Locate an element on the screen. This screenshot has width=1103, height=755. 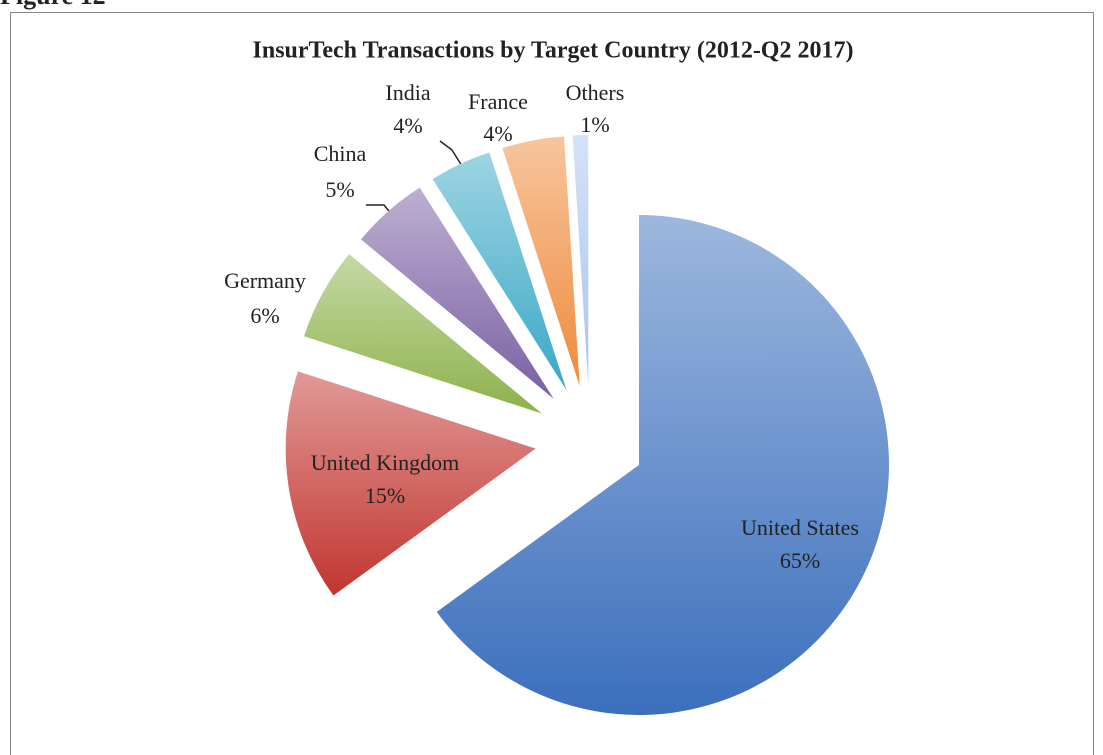
slice-value-label: 15% is located at coordinates (385, 495).